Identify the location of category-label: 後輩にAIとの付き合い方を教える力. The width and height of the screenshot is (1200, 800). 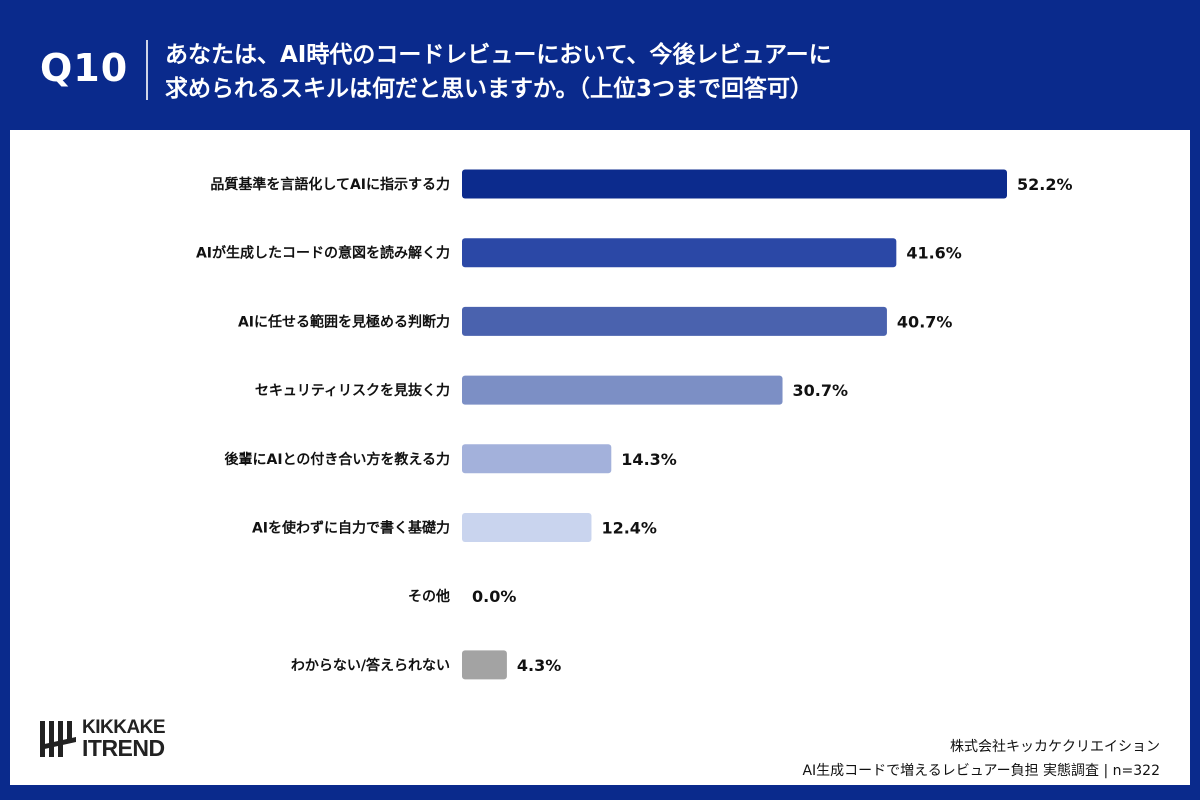
(337, 459).